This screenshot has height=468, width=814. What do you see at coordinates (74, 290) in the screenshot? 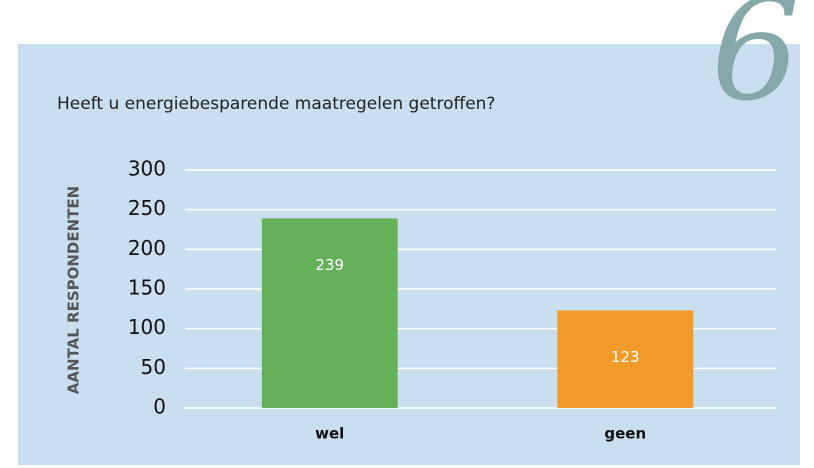
I see `y-axis-label: AANTAL RESPONDENTEN` at bounding box center [74, 290].